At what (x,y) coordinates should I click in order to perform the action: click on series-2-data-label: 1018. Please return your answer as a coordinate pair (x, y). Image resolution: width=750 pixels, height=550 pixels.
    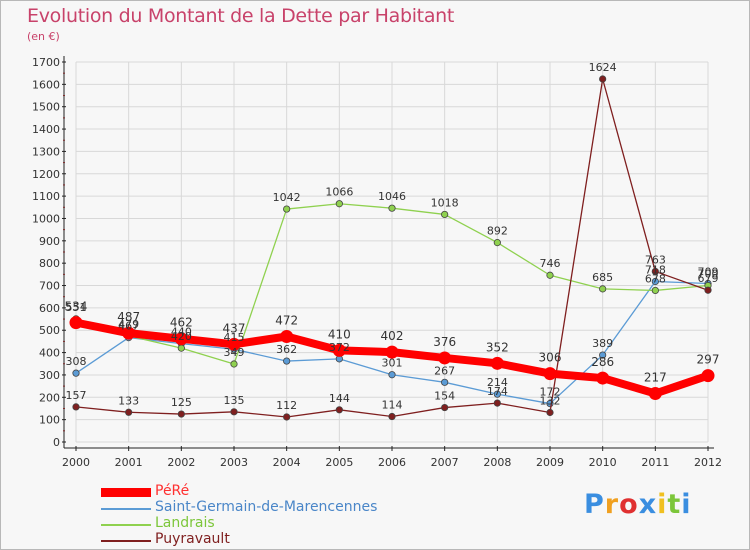
    Looking at the image, I should click on (445, 202).